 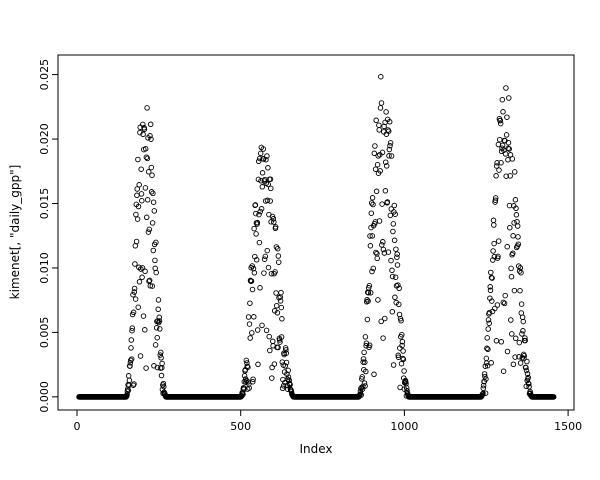 What do you see at coordinates (44, 333) in the screenshot?
I see `svg-text: 0.005` at bounding box center [44, 333].